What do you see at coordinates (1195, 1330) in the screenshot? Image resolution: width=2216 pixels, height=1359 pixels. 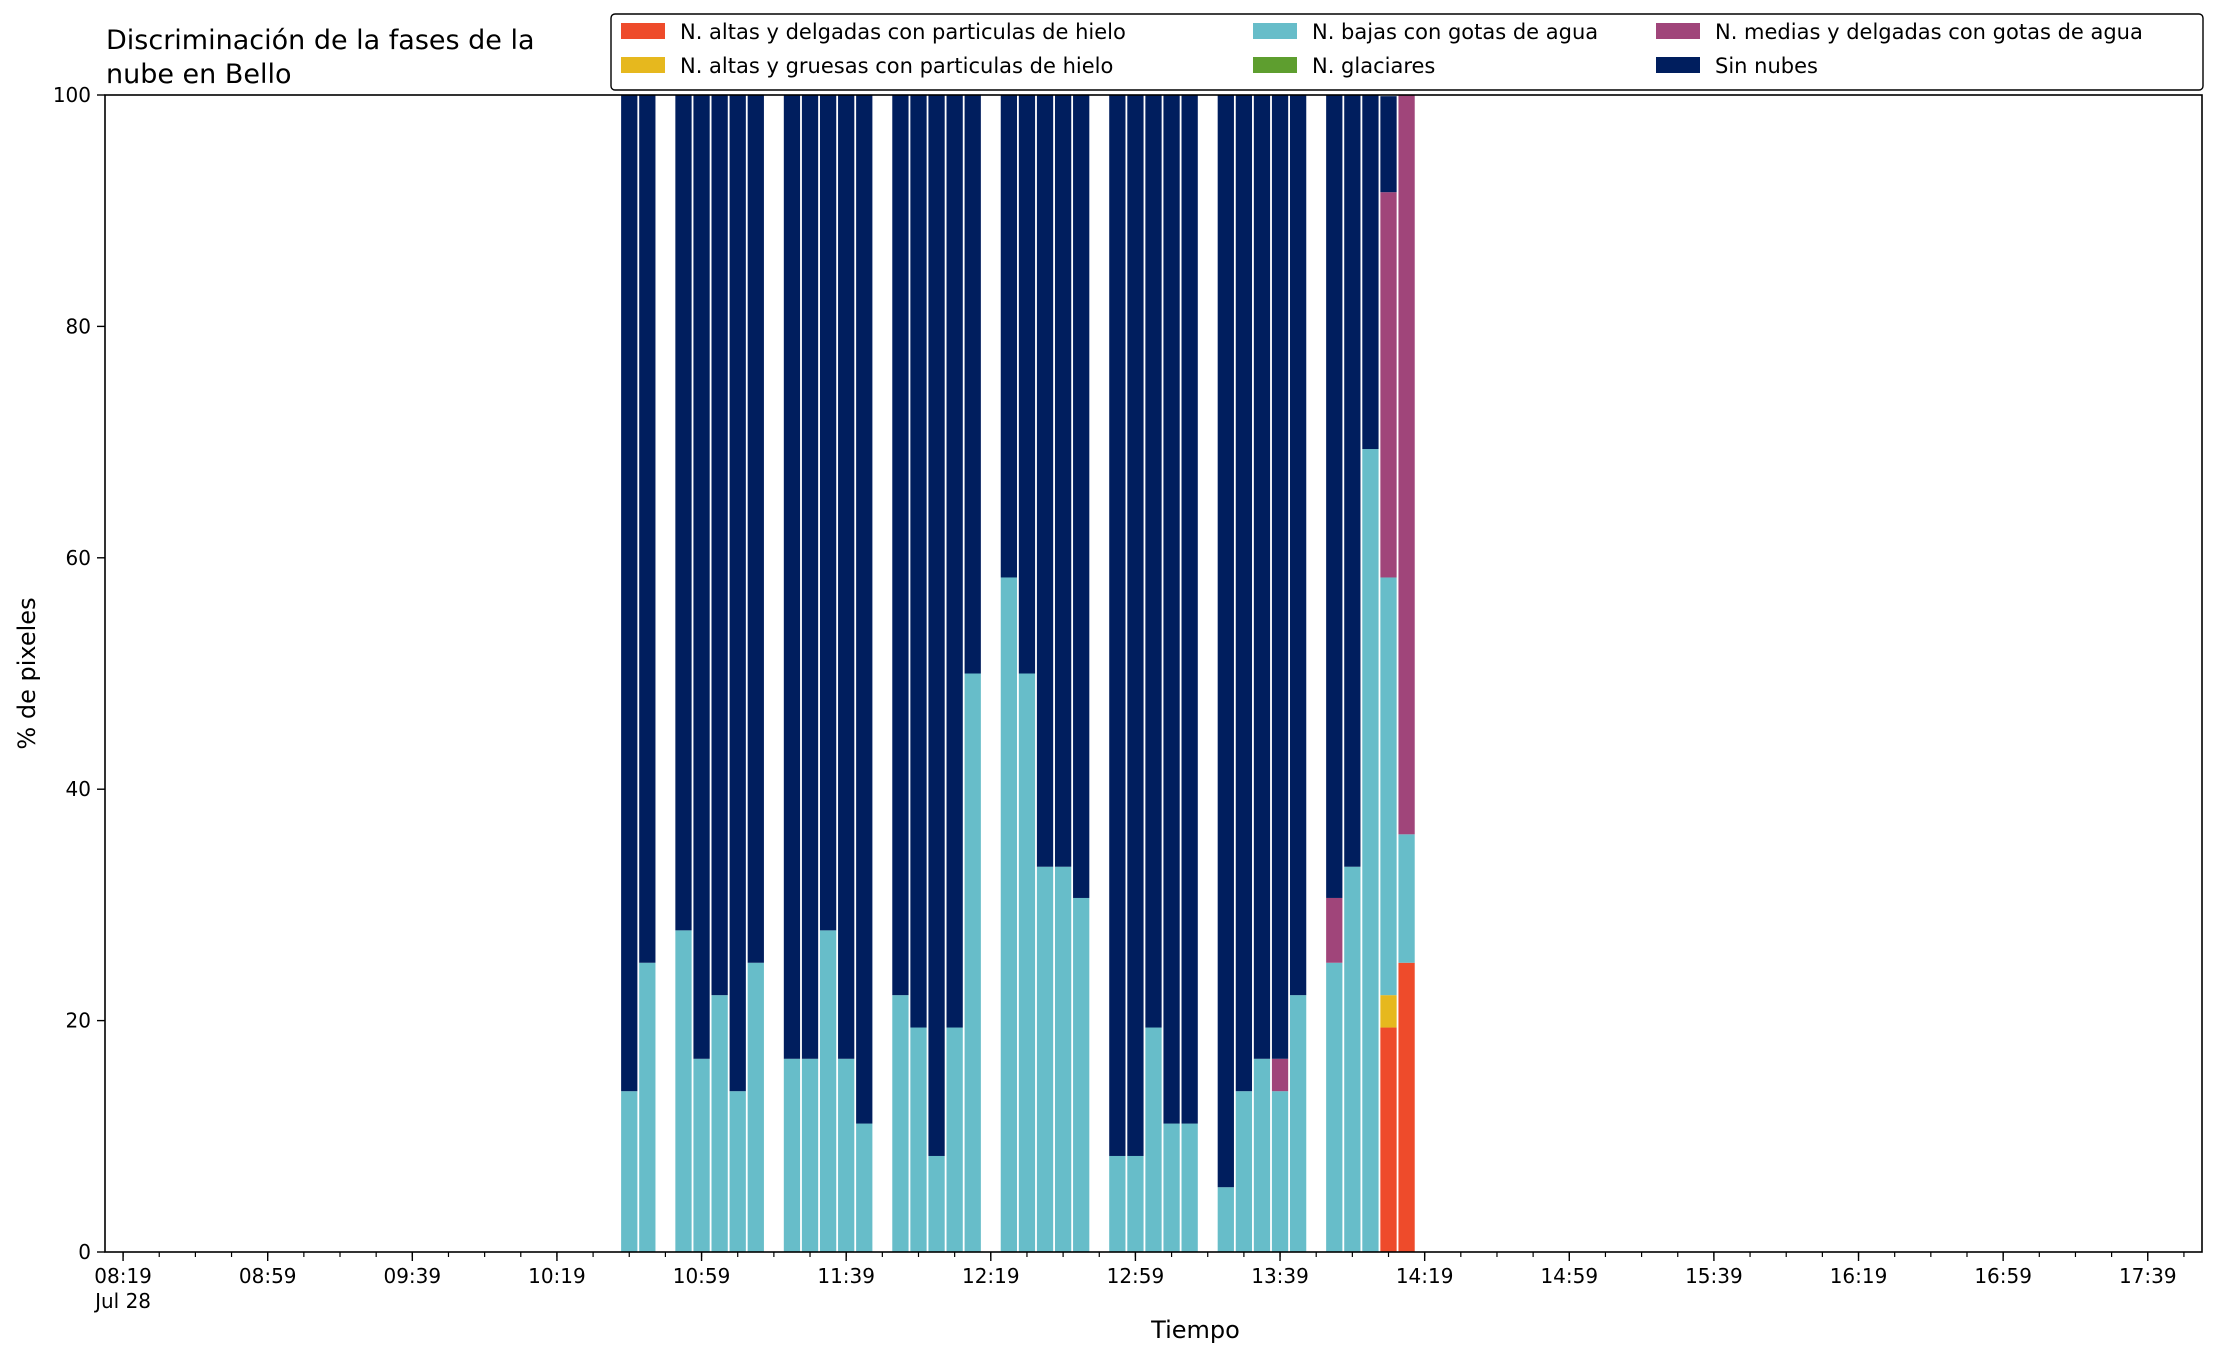 I see `x-axis-label: Tiempo` at bounding box center [1195, 1330].